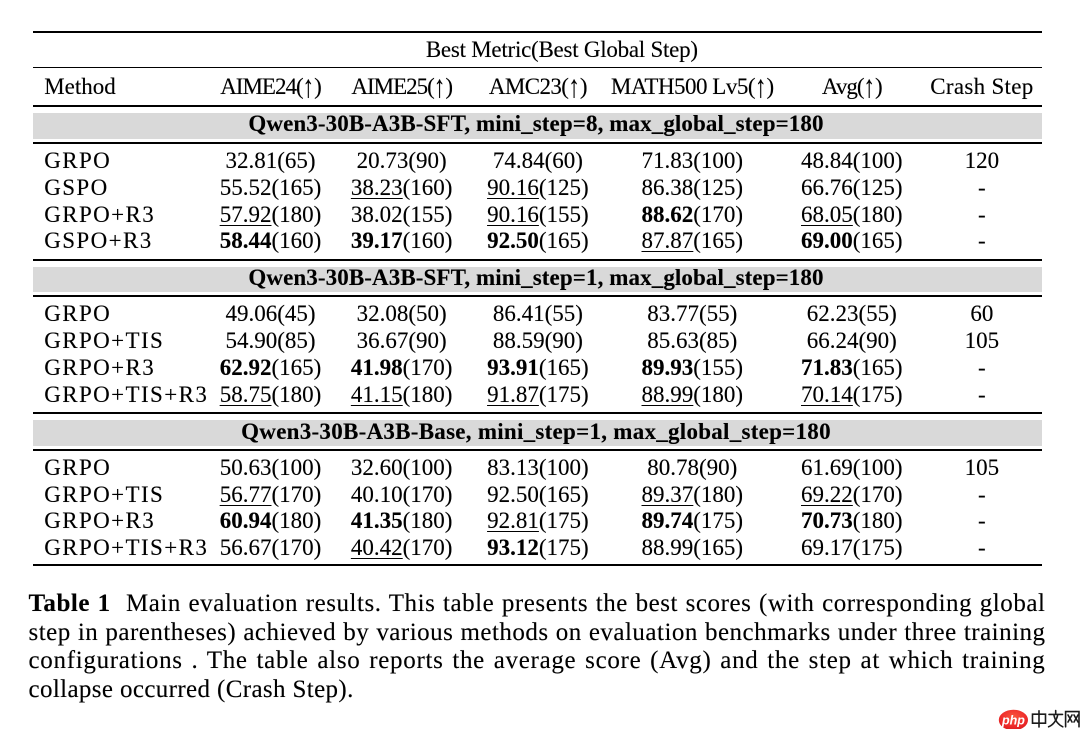 This screenshot has height=729, width=1080. What do you see at coordinates (1013, 721) in the screenshot?
I see `svg-text: php` at bounding box center [1013, 721].